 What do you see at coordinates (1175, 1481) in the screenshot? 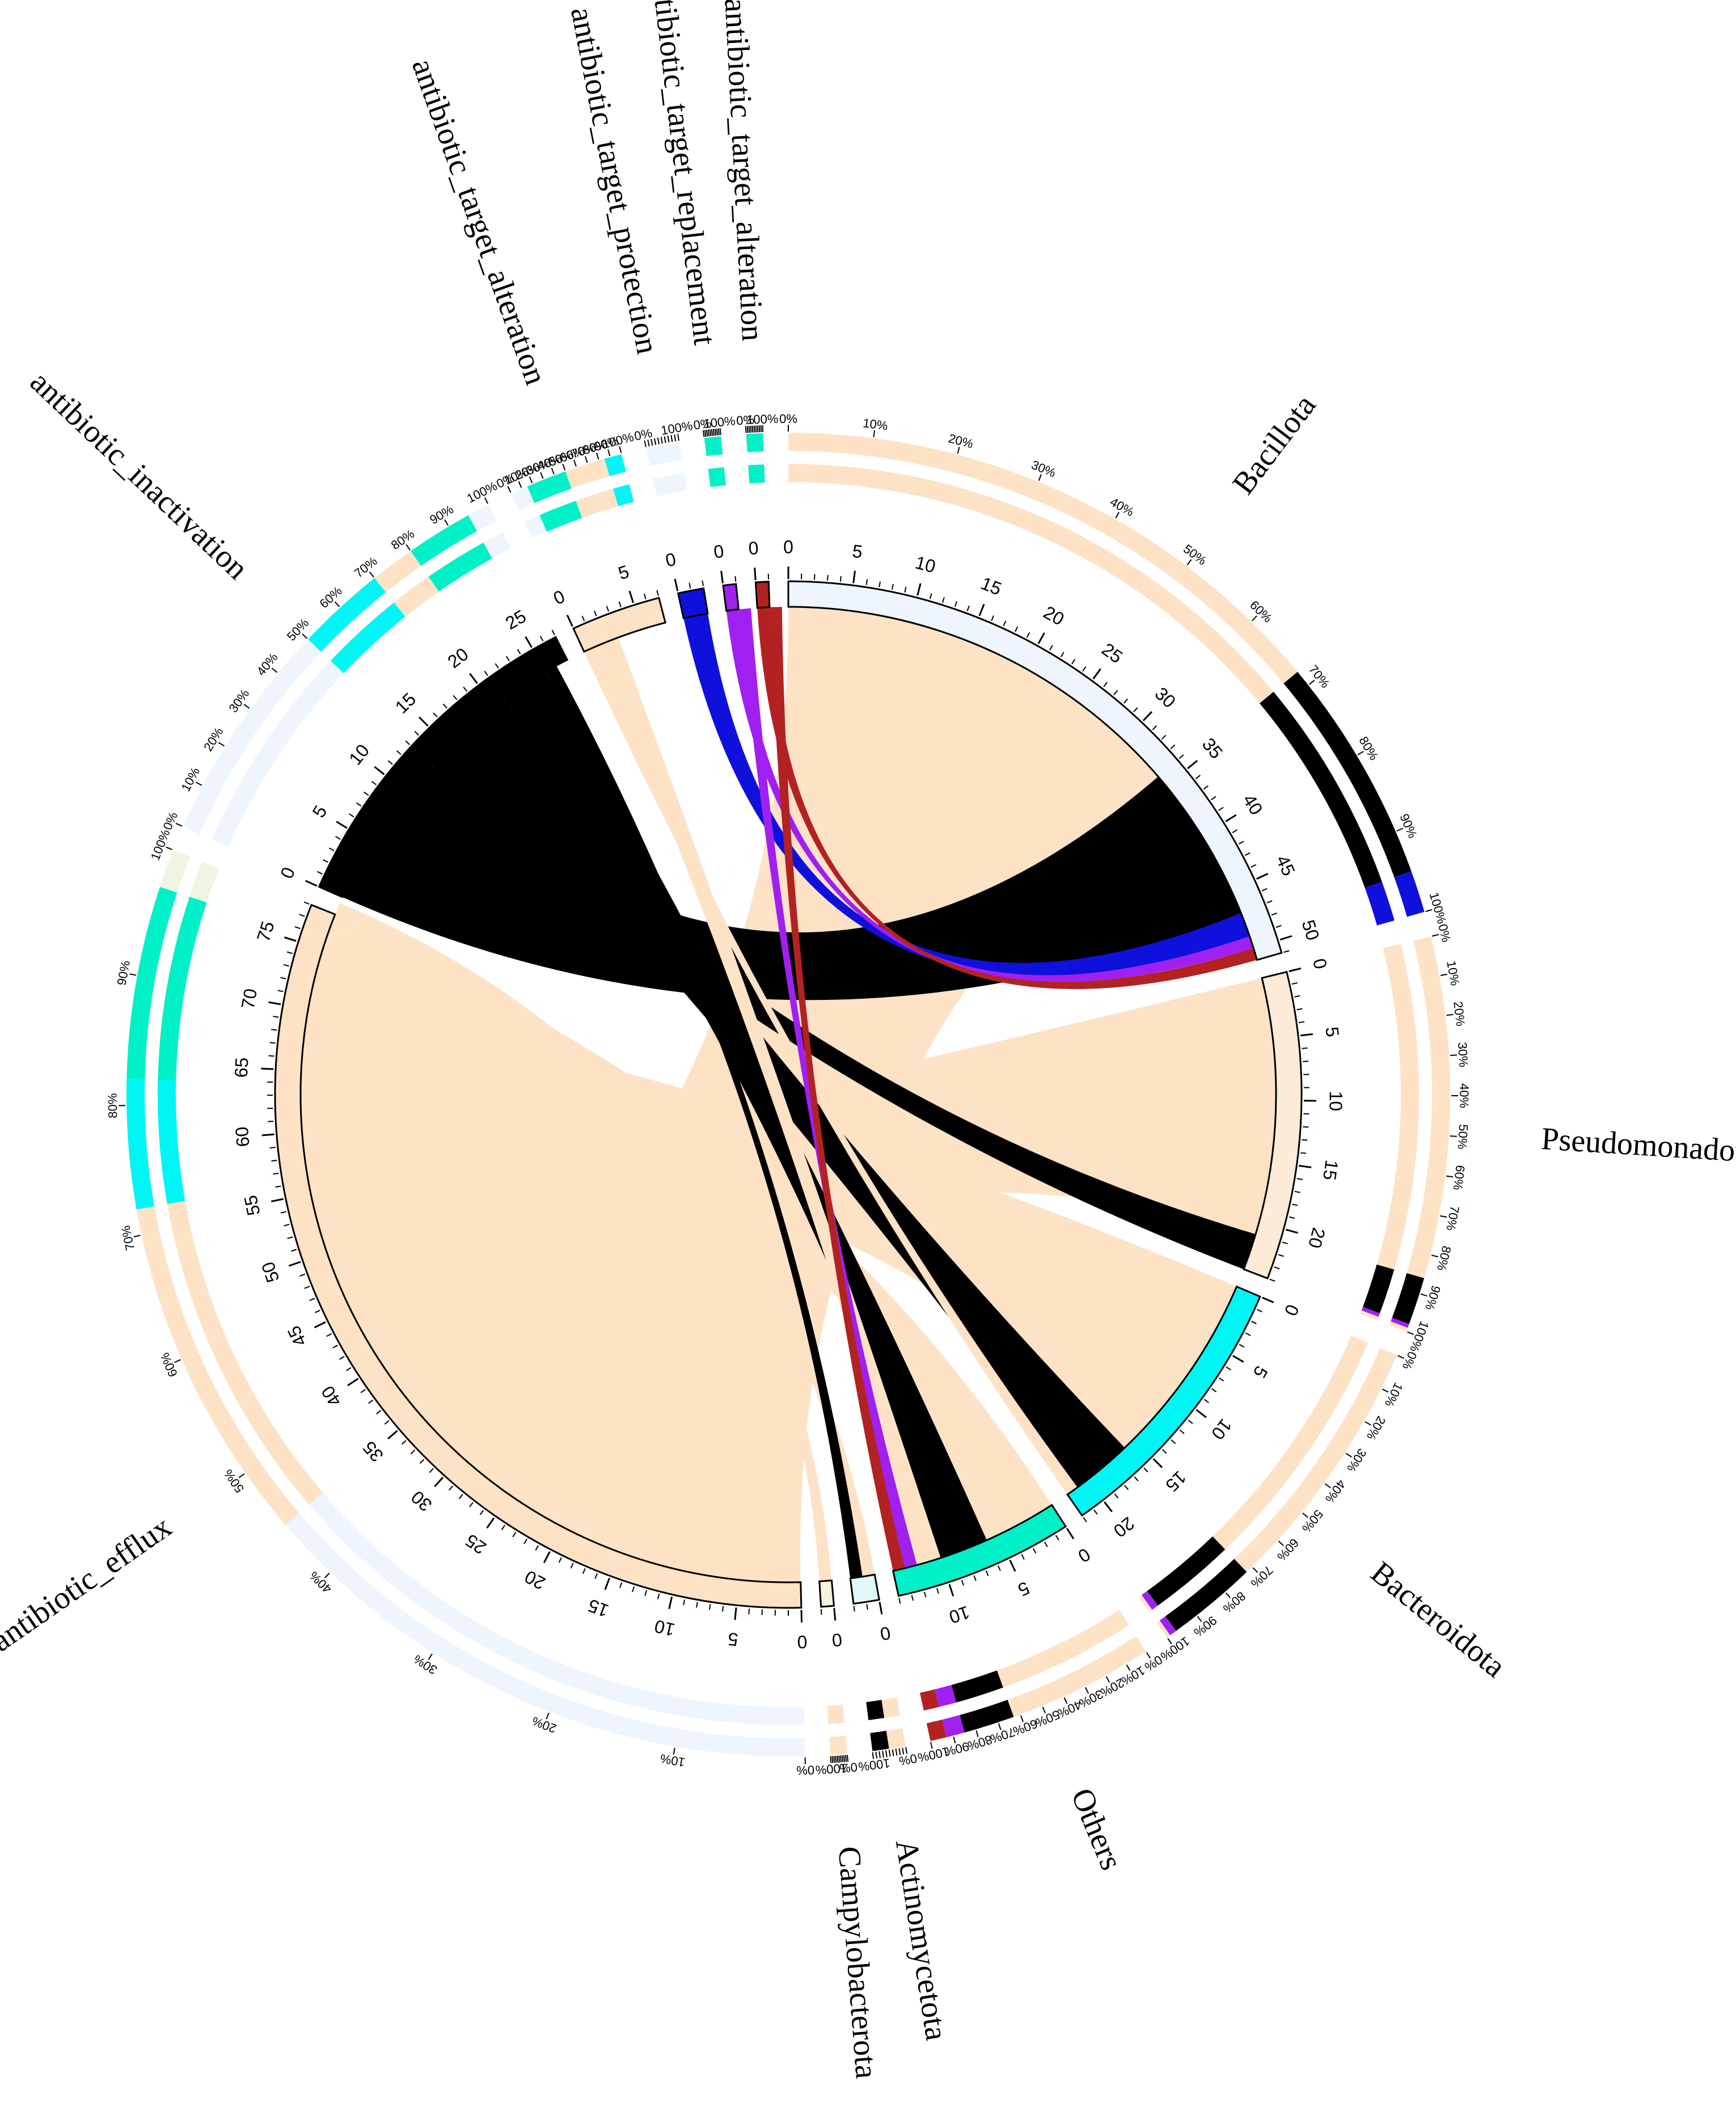
I see `tick-label: 15` at bounding box center [1175, 1481].